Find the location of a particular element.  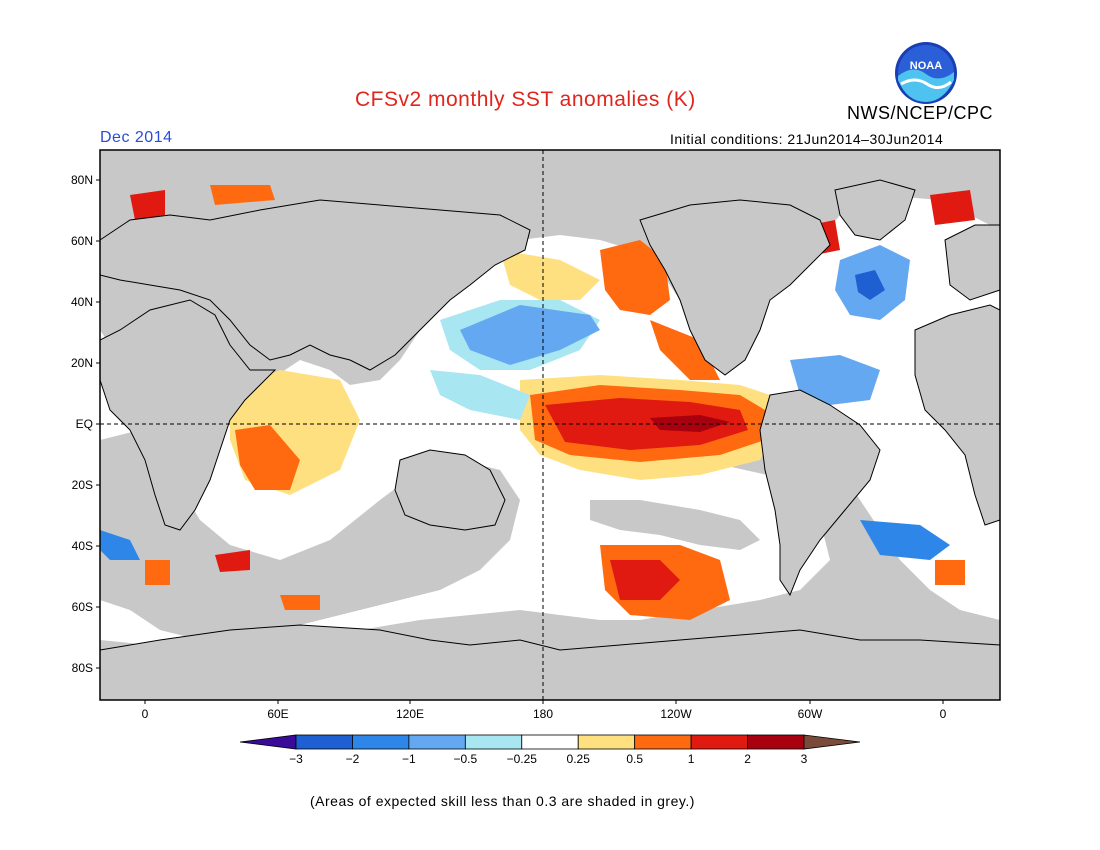

initial-conditions-label: Initial conditions: 21Jun2014–30Jun2014 is located at coordinates (807, 139).